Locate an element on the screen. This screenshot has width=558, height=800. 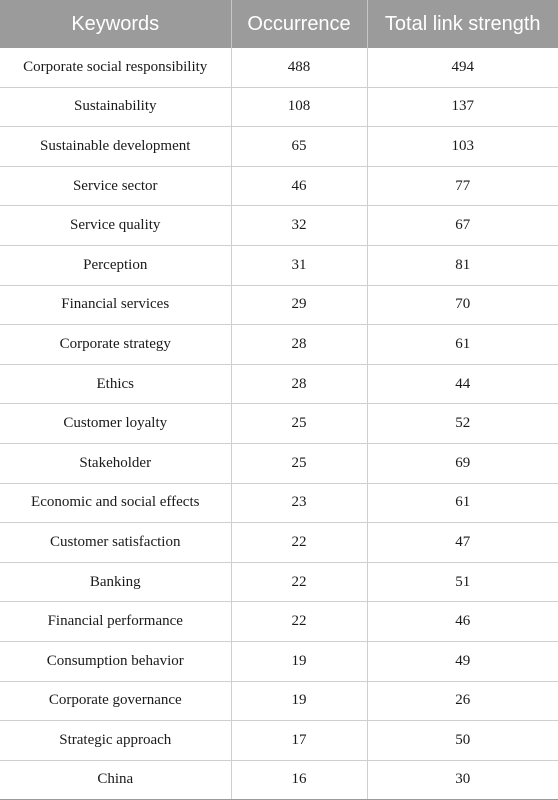
occurrence-cell: 17 is located at coordinates (298, 740).